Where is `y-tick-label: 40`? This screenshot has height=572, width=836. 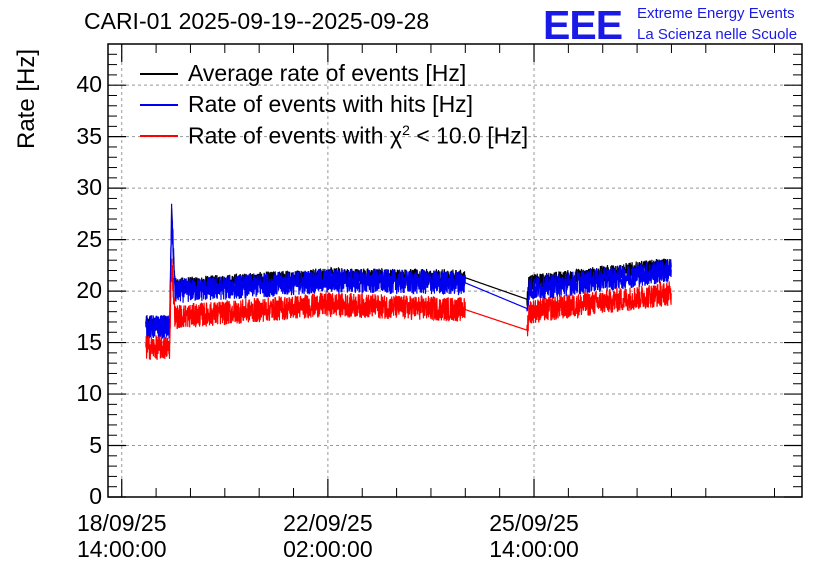 y-tick-label: 40 is located at coordinates (89, 84).